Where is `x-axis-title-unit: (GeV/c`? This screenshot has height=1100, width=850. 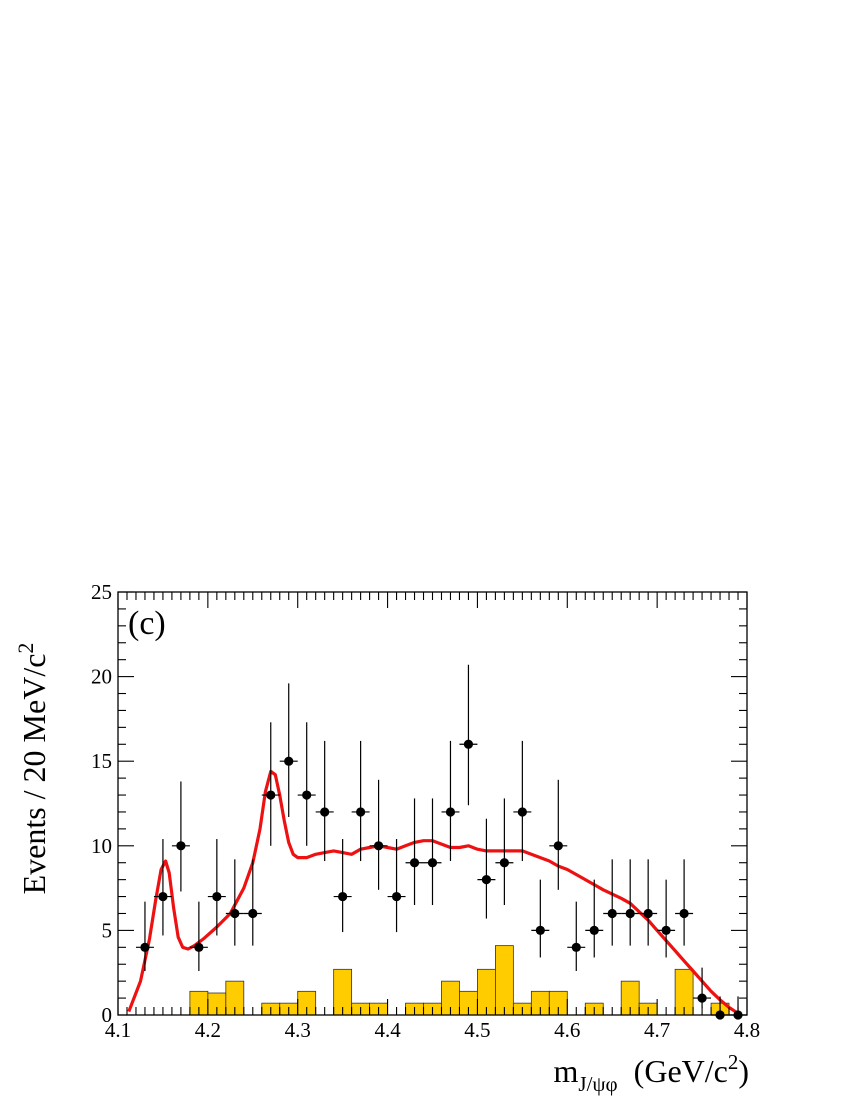 x-axis-title-unit: (GeV/c is located at coordinates (681, 1071).